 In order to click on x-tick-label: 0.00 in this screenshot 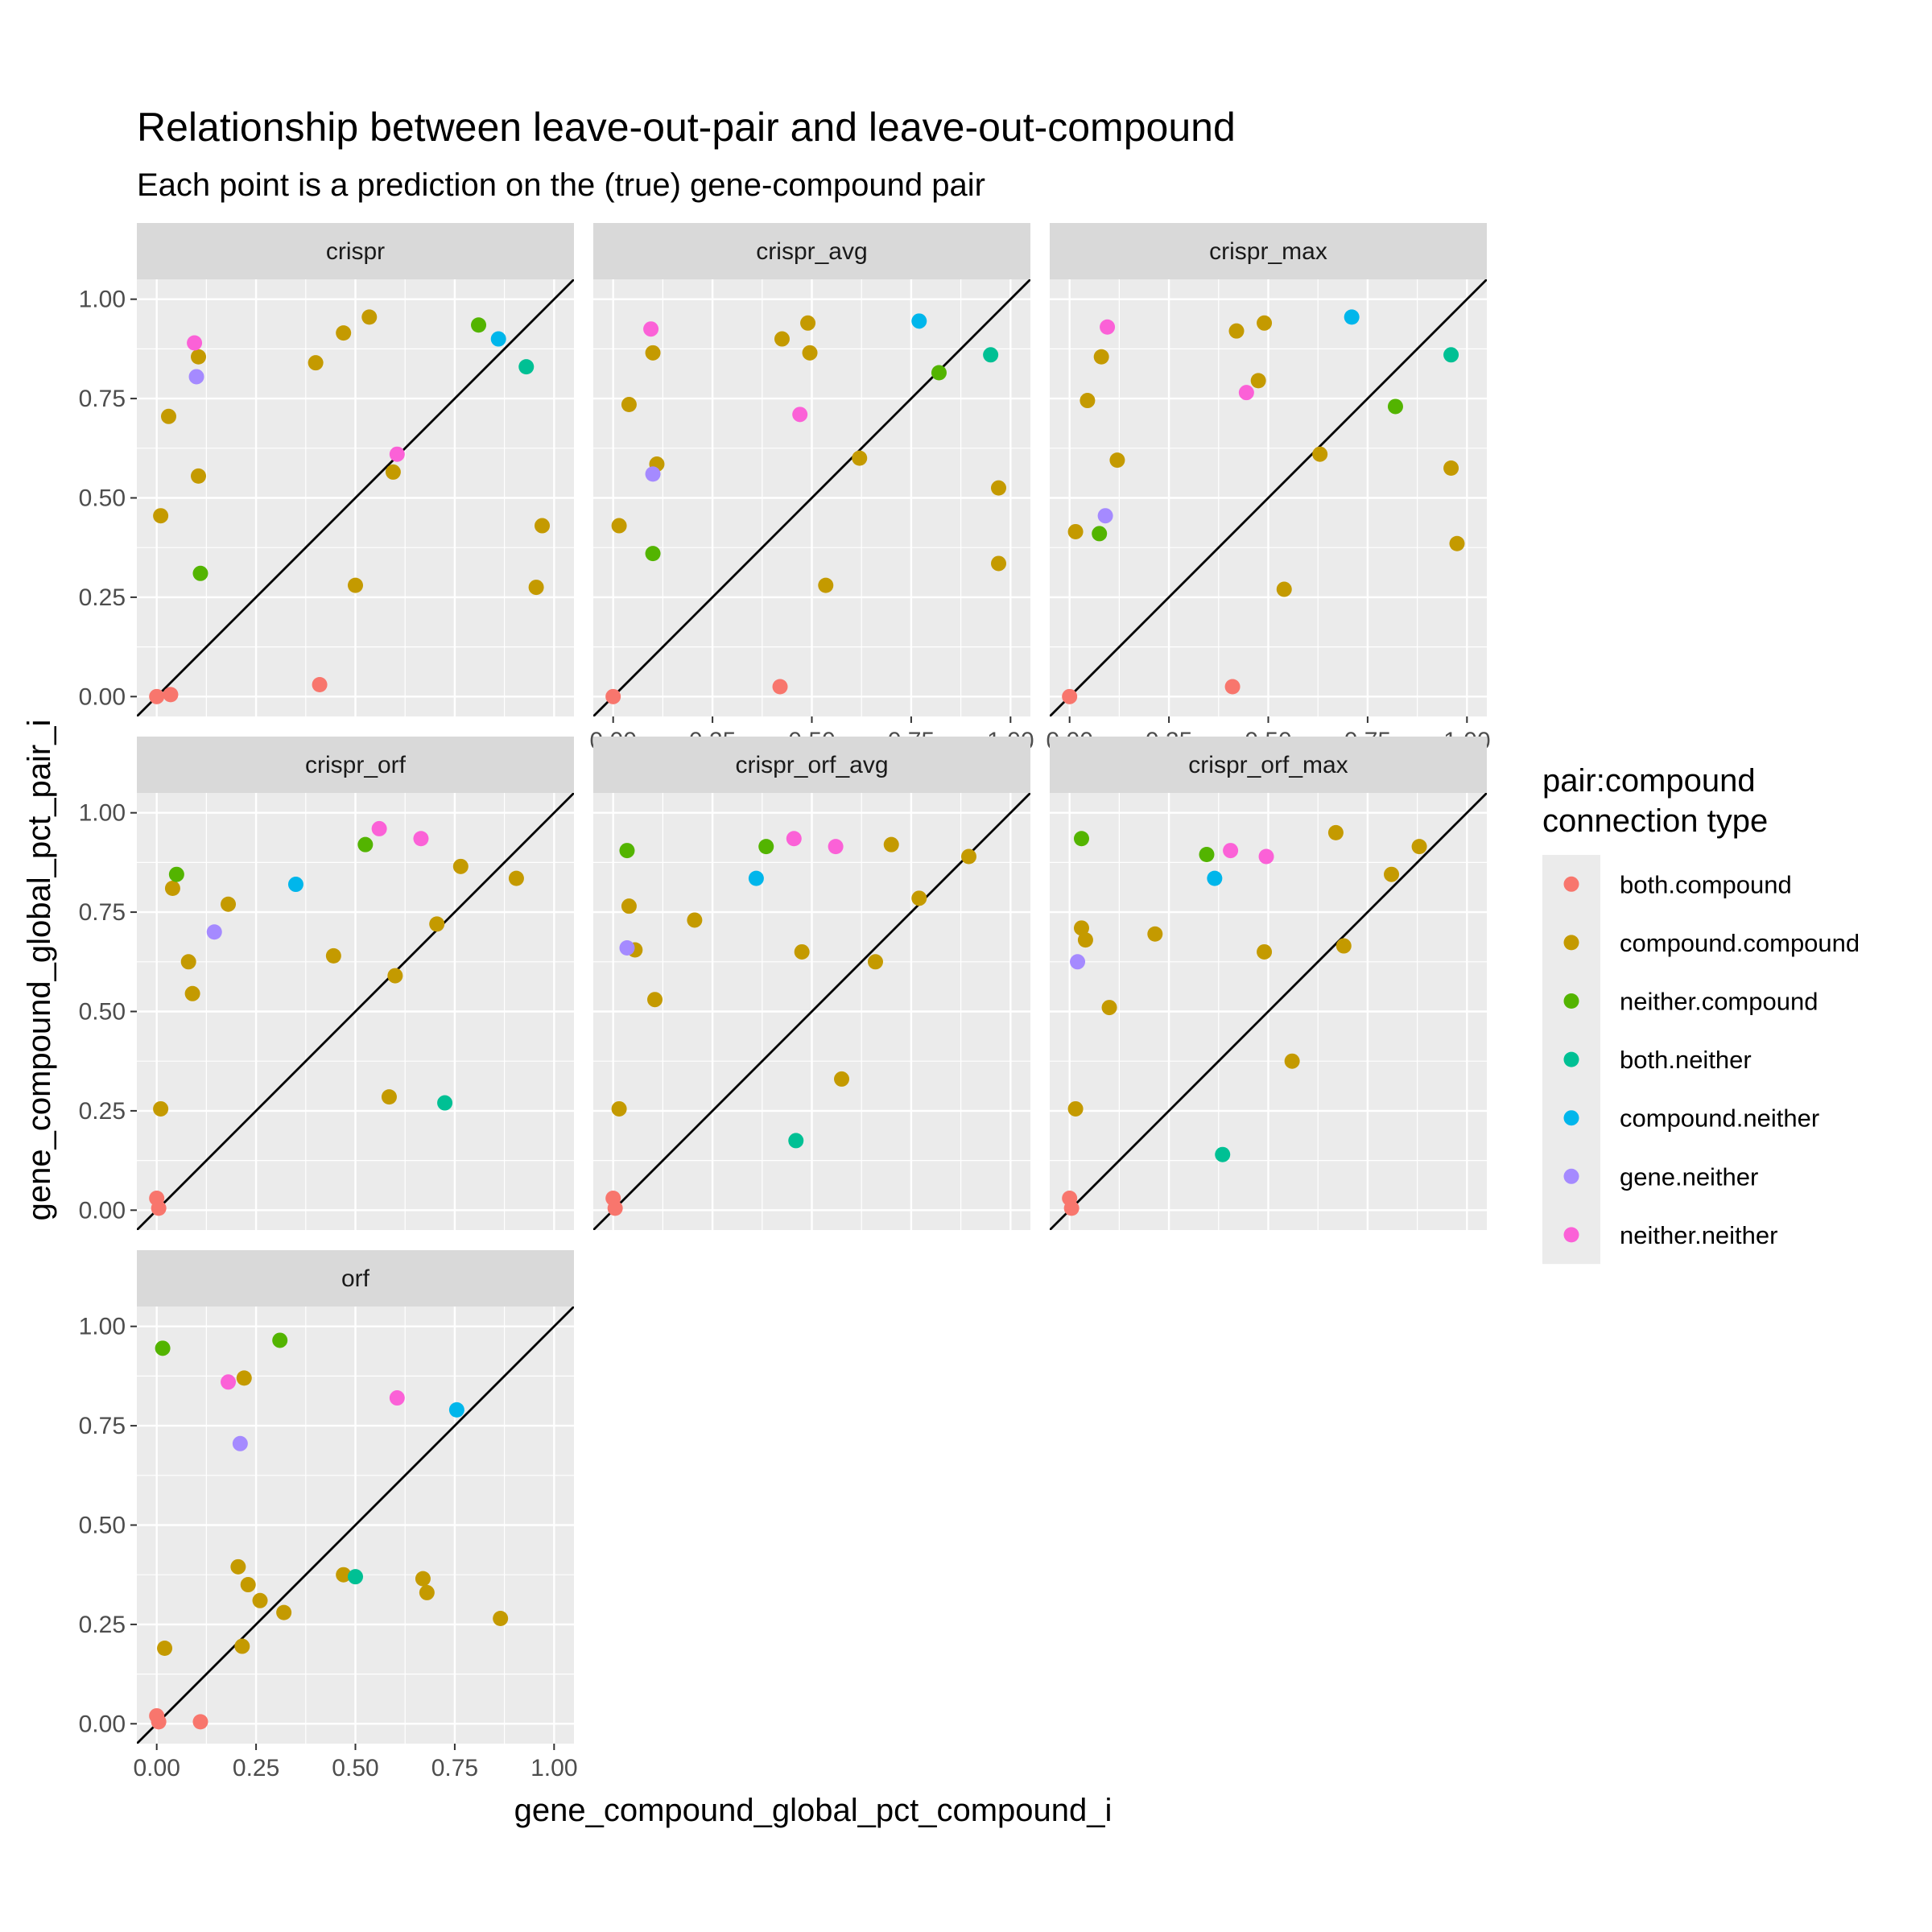, I will do `click(156, 1768)`.